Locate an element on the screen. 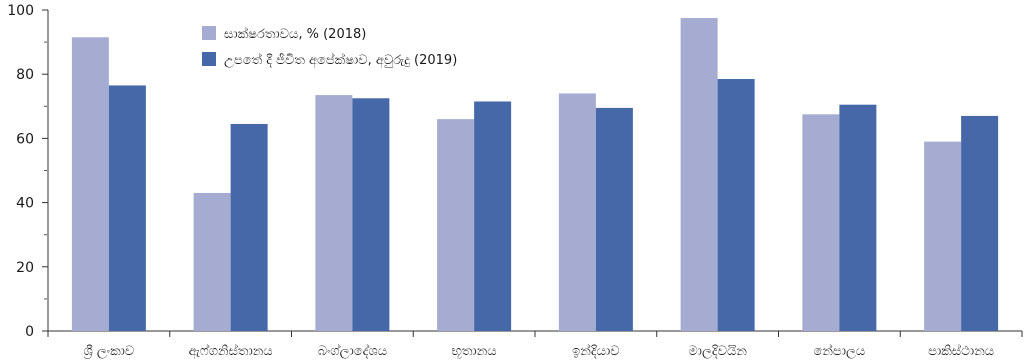 The width and height of the screenshot is (1027, 361). y-tick-label: 20 is located at coordinates (25, 268).